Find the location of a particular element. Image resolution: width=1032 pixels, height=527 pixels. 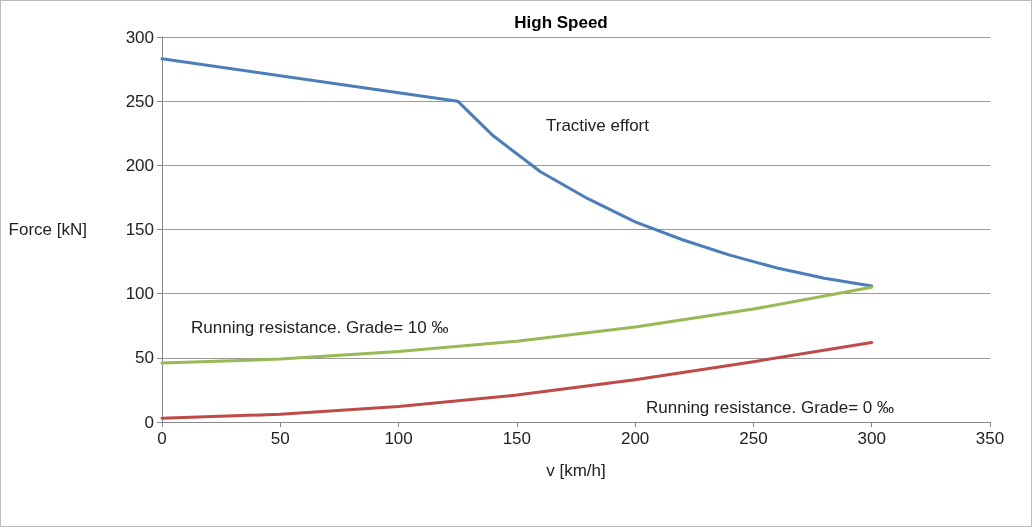

annotation: Running resistance. Grade= 0 ‰ is located at coordinates (770, 407).